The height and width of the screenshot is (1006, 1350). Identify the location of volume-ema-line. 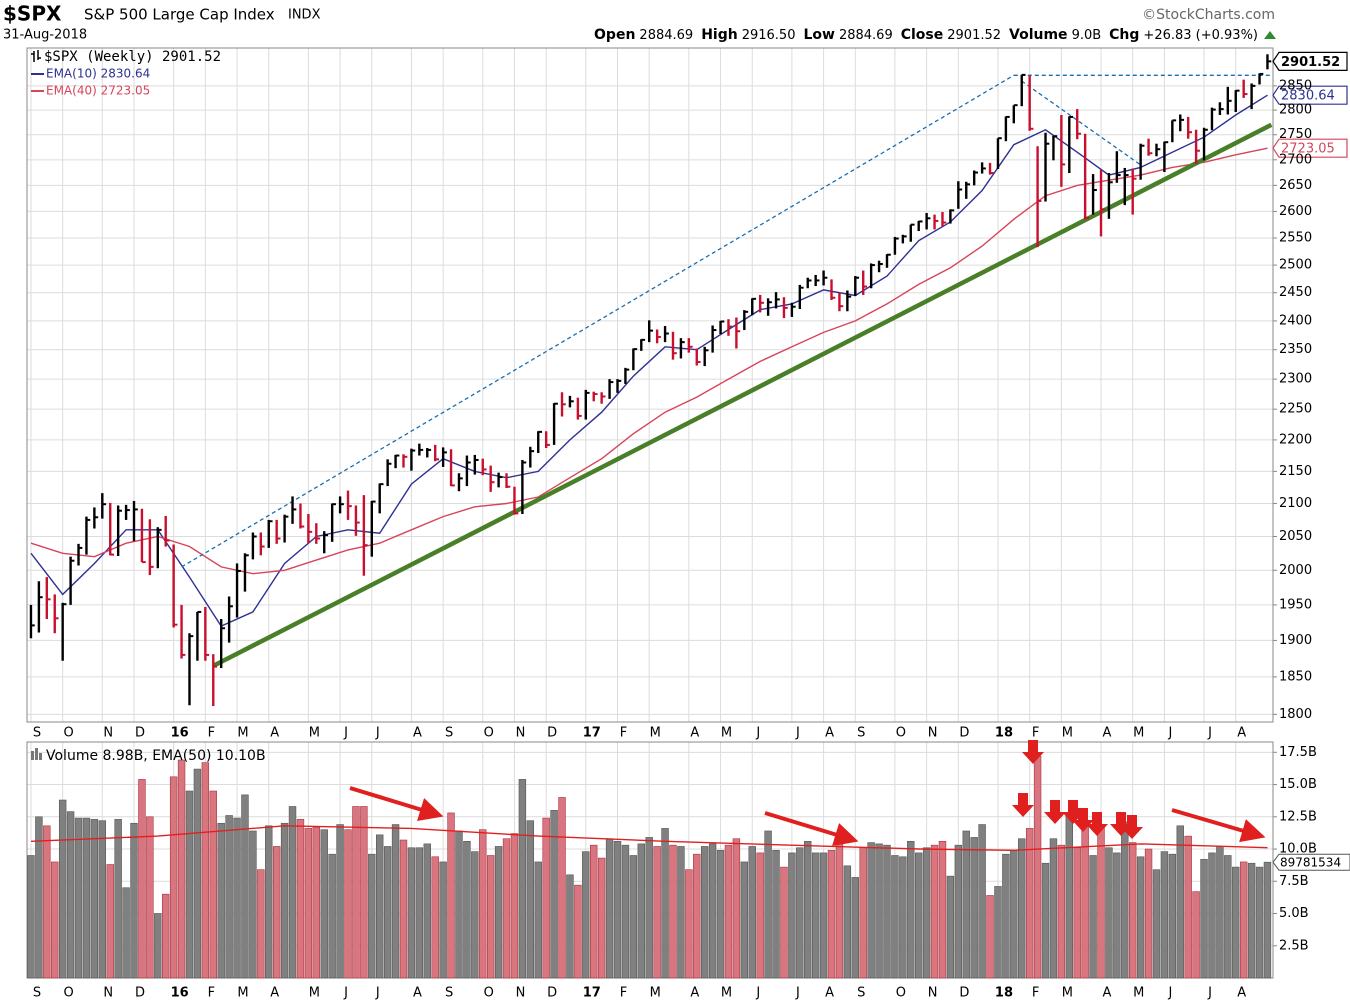
(649, 838).